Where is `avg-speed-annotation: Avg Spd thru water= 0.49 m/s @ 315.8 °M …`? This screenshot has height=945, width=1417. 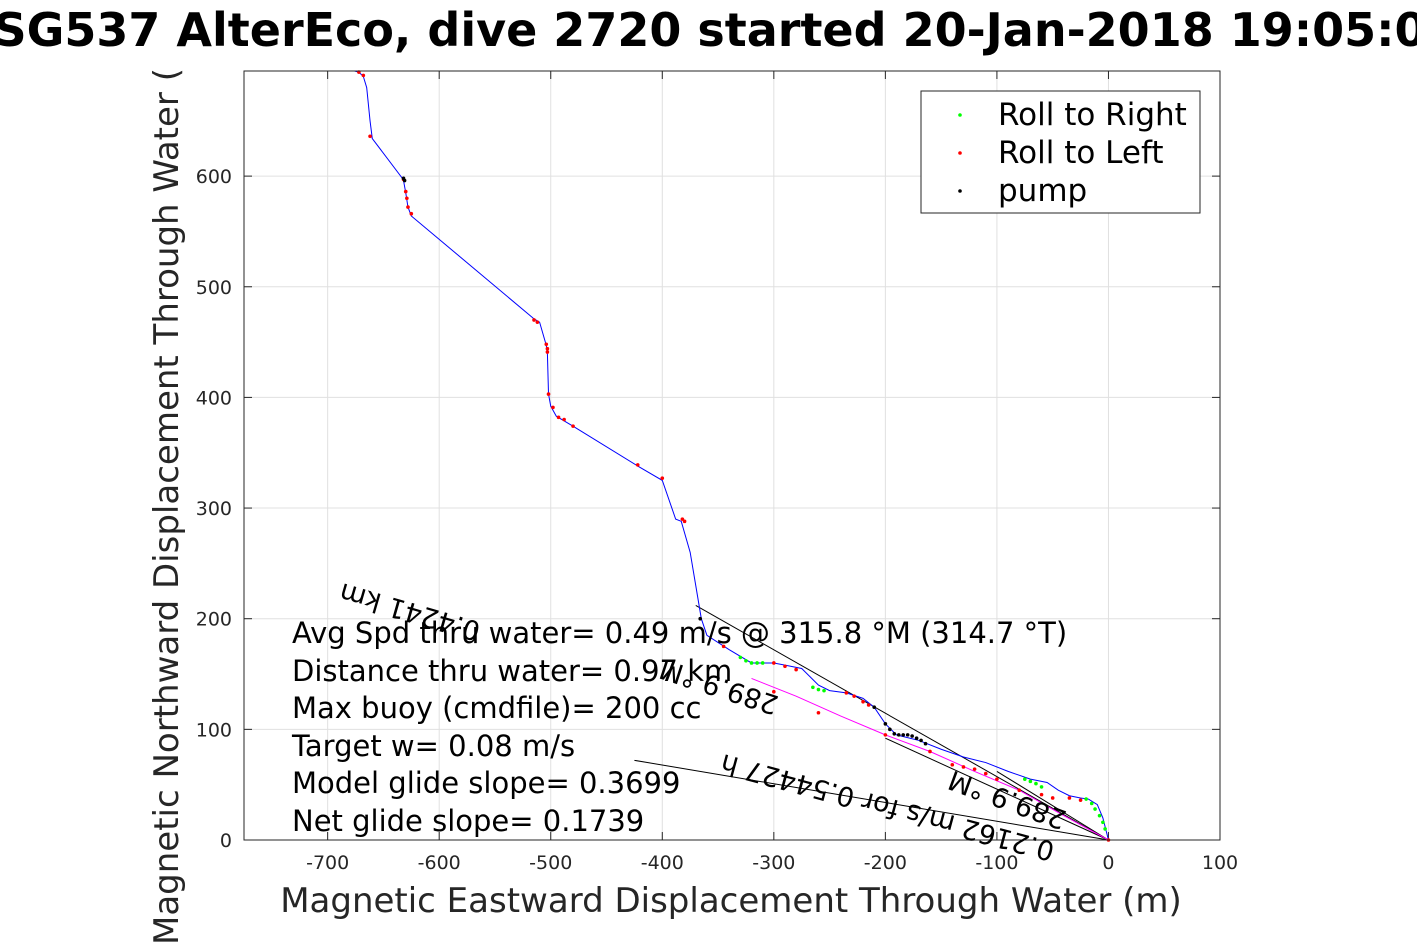 avg-speed-annotation: Avg Spd thru water= 0.49 m/s @ 315.8 °M … is located at coordinates (679, 633).